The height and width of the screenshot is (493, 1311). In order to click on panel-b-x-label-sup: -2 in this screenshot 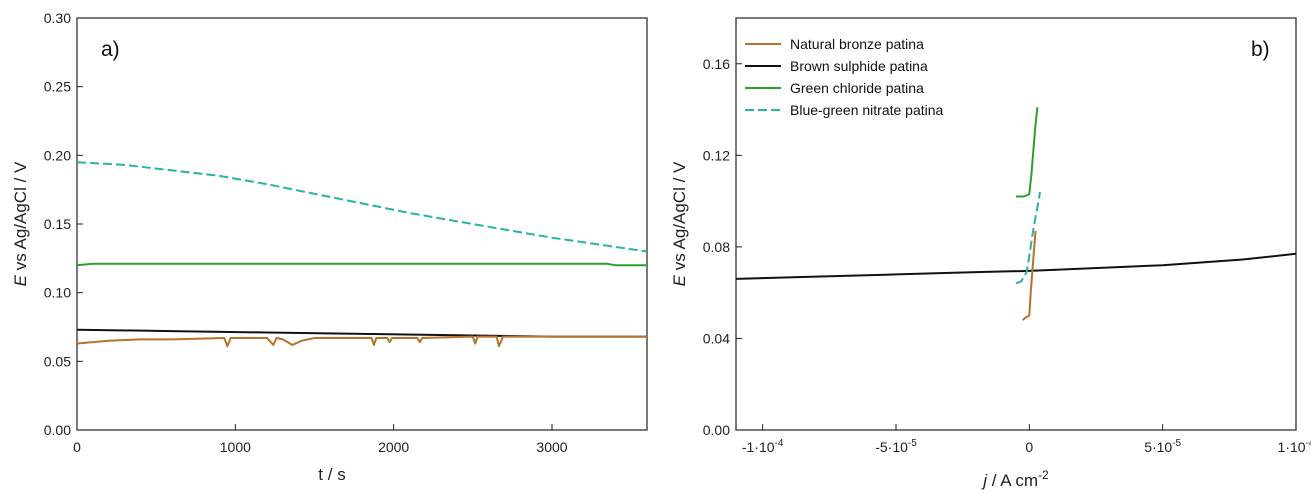, I will do `click(1043, 475)`.